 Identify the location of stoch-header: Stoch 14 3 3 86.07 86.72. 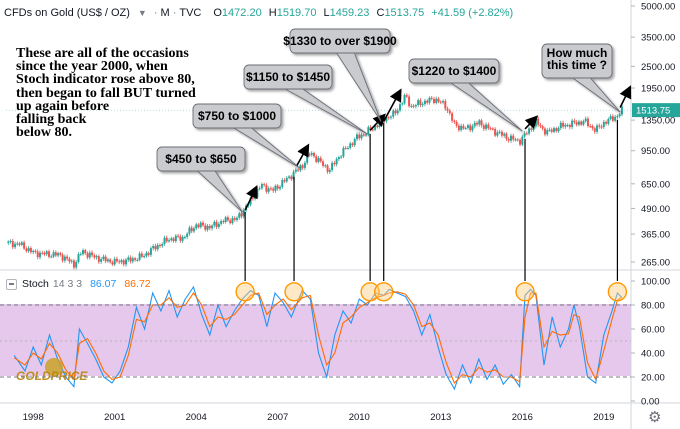
(78, 284).